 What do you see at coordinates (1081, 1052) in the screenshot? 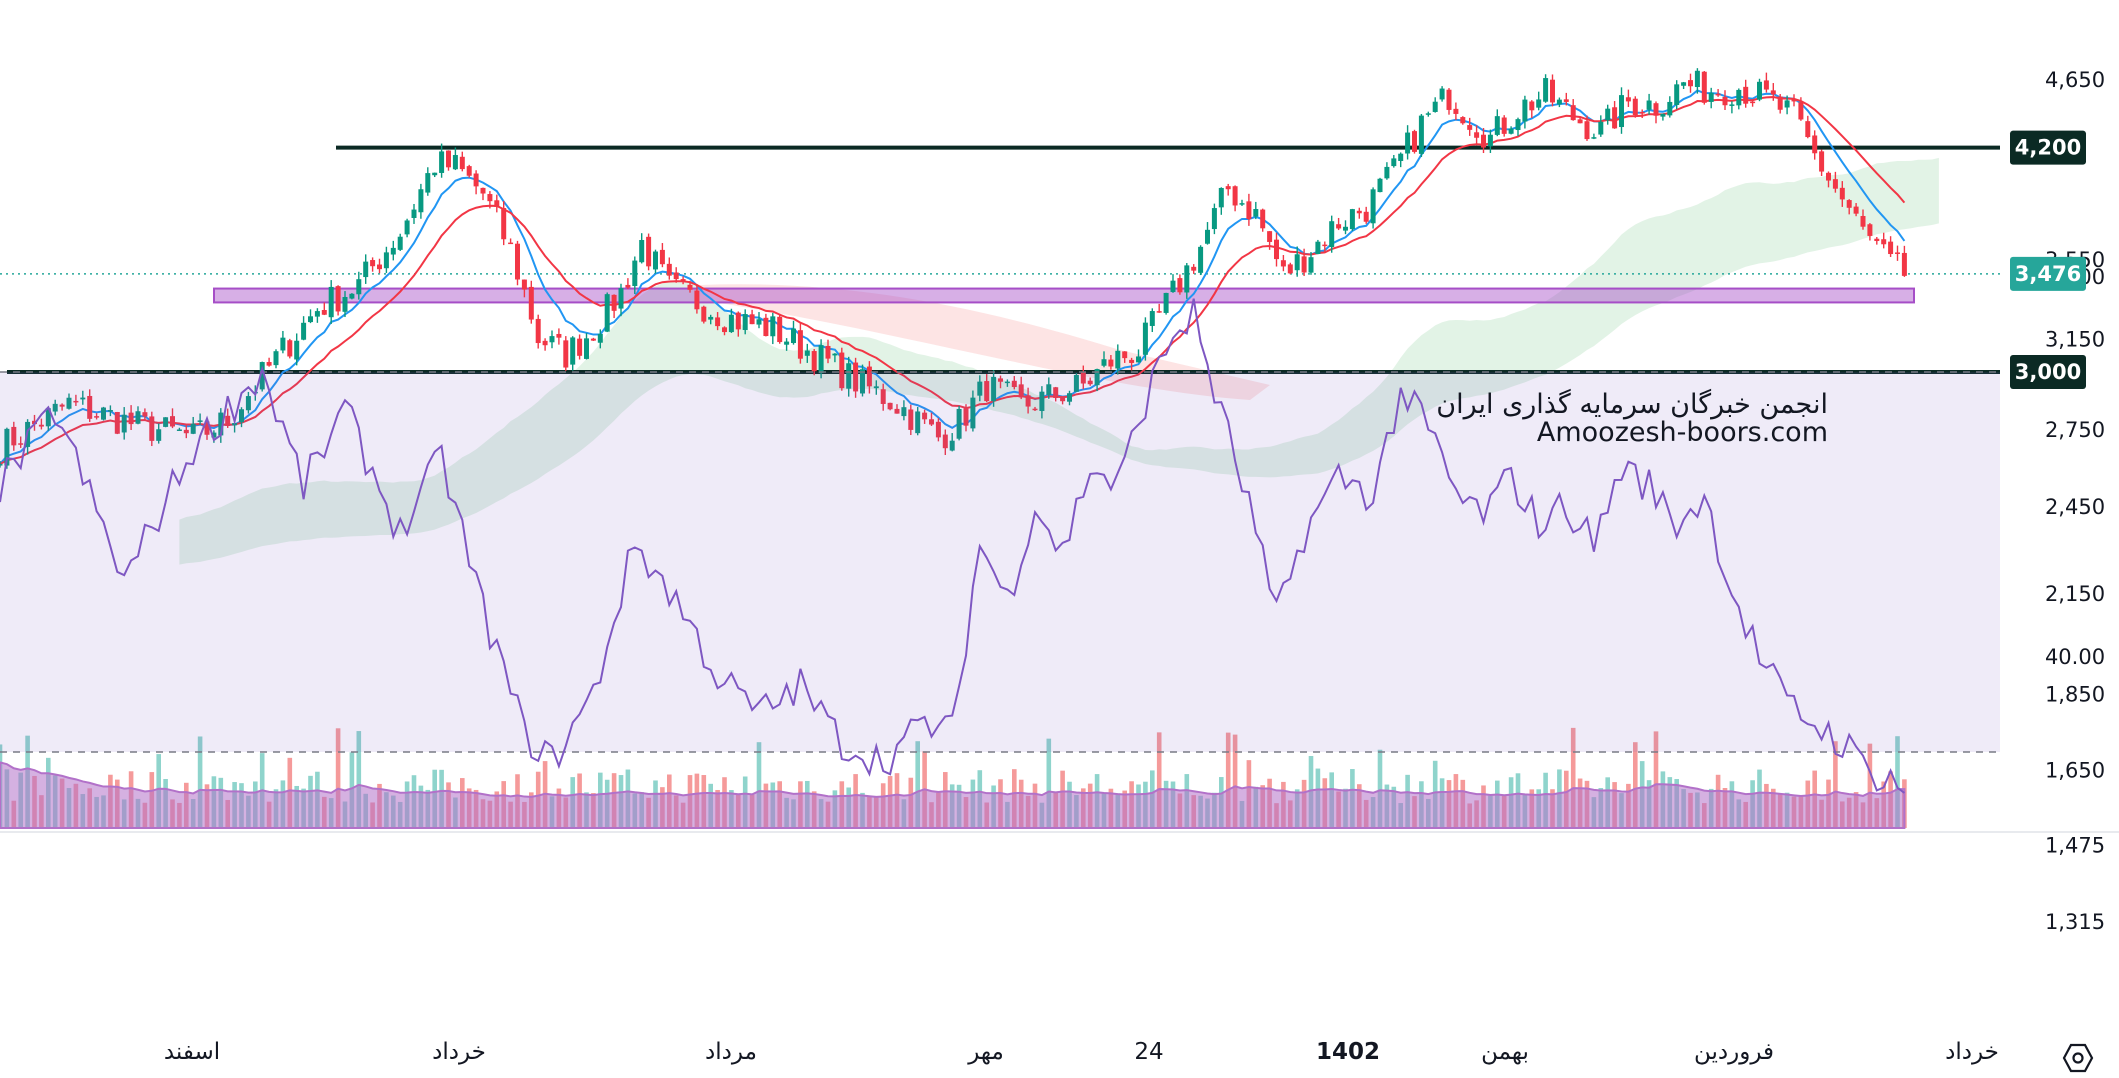
I see `time-axis: اسفند خرداد مرداد مهر 24 1402 بهمن فروردین خرداد` at bounding box center [1081, 1052].